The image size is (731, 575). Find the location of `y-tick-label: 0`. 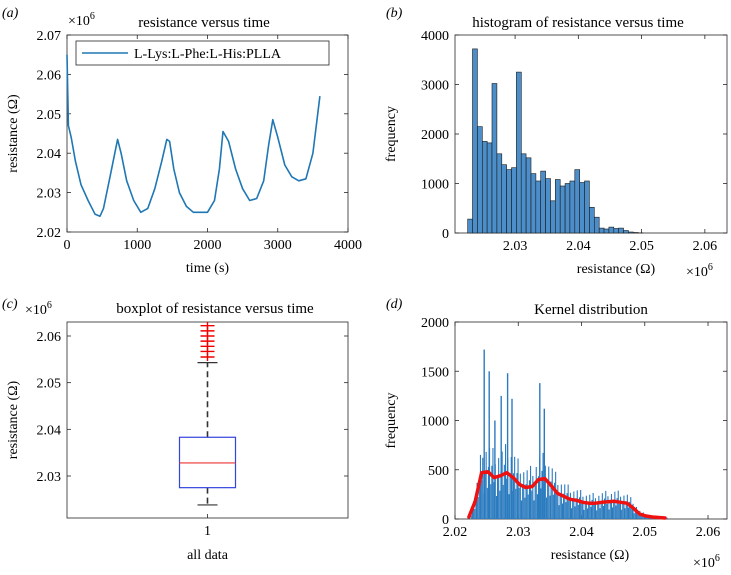

y-tick-label: 0 is located at coordinates (445, 234).